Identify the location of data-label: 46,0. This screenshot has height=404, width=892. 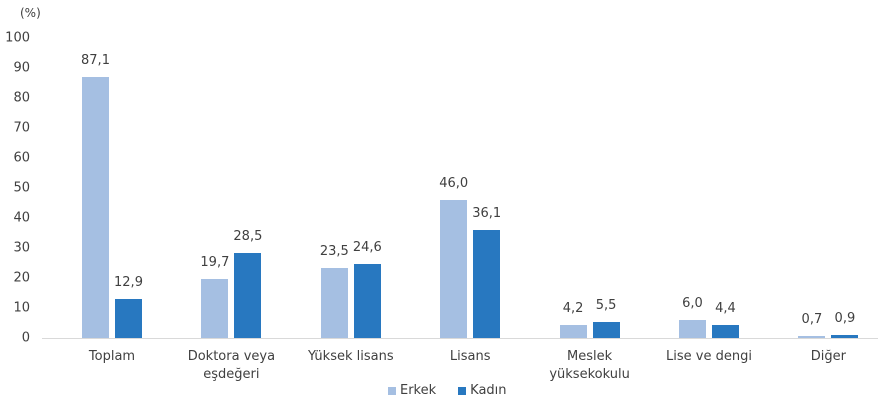
(454, 183).